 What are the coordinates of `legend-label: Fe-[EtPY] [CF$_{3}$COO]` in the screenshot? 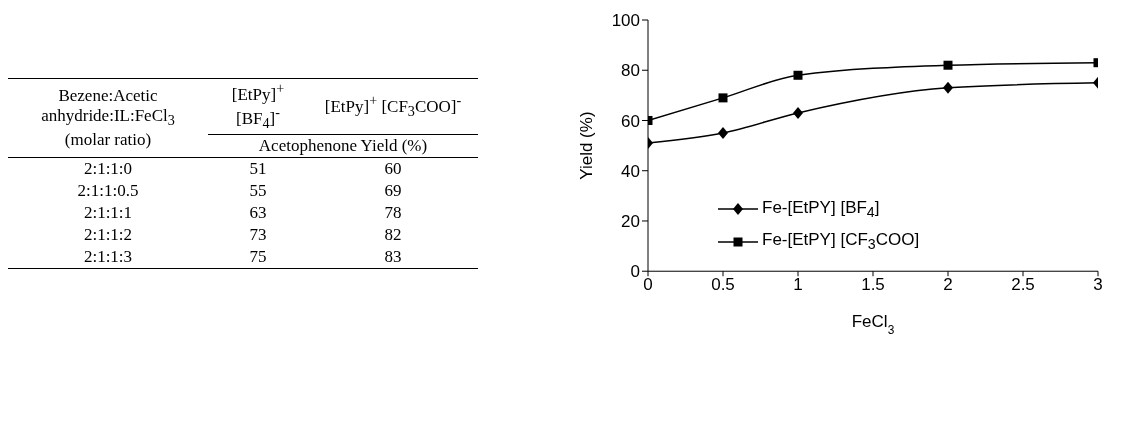 It's located at (841, 241).